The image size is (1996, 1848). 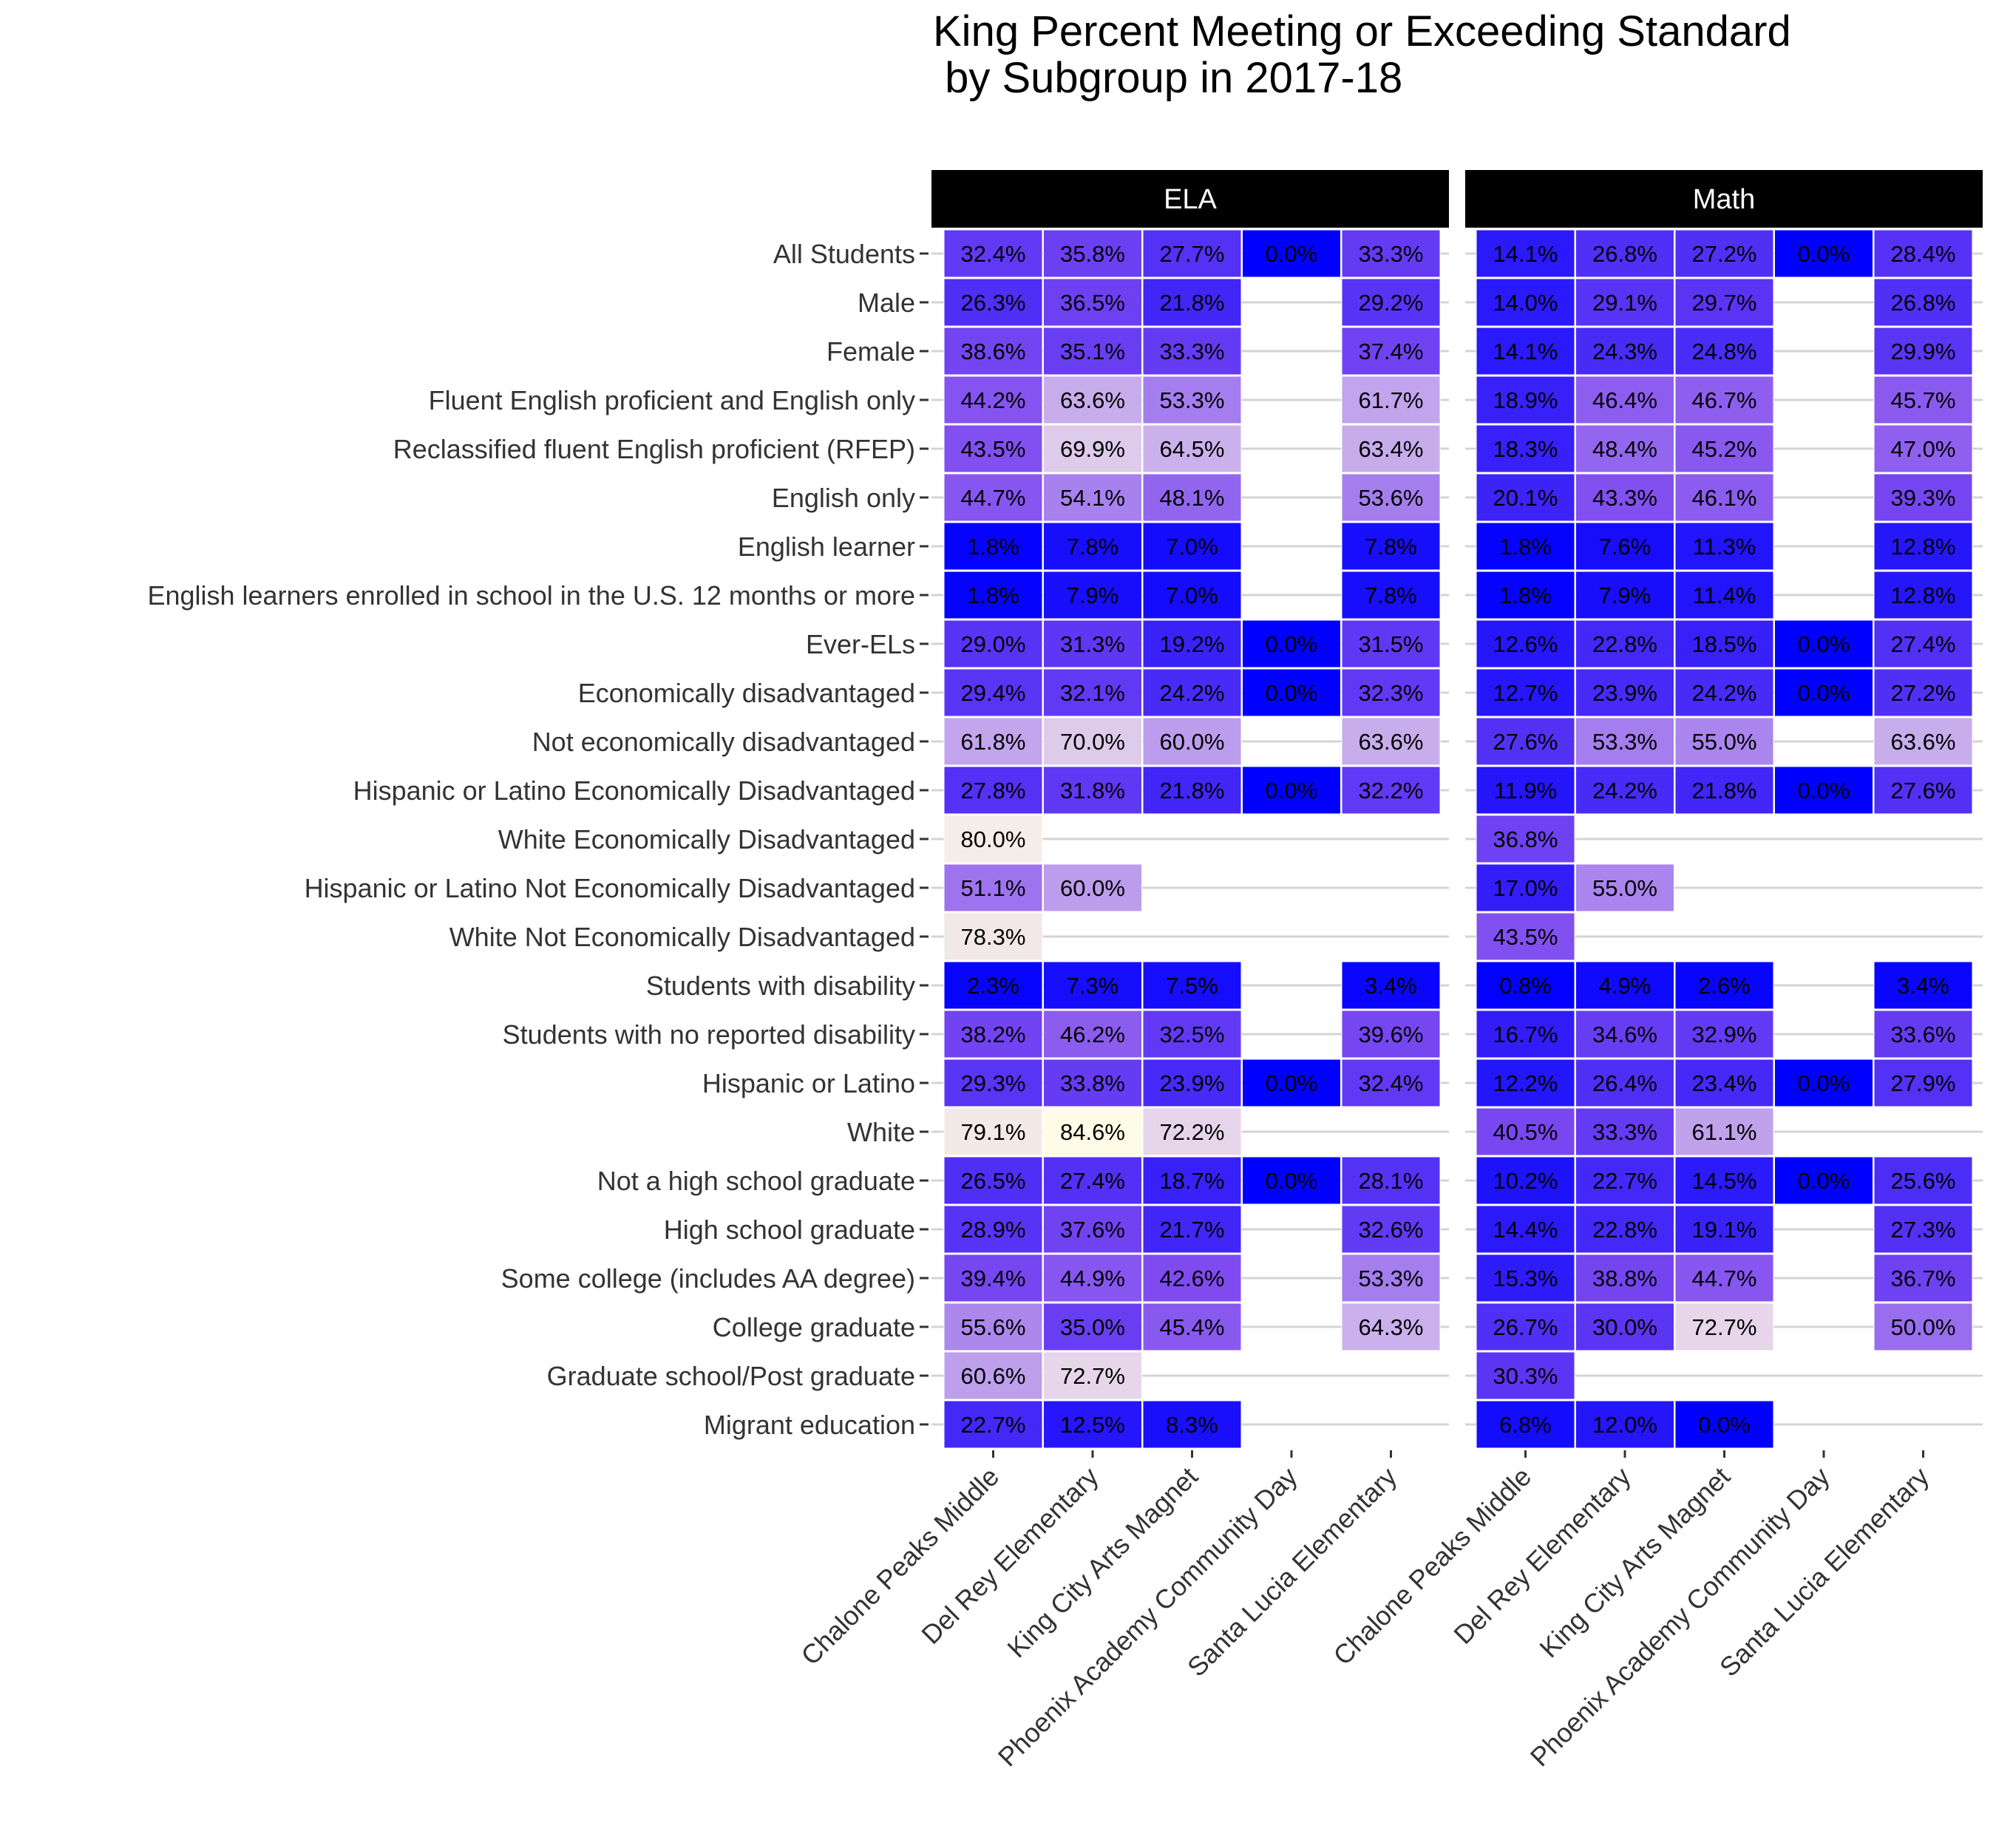 I want to click on cell-value-label: 19.2%, so click(x=1192, y=644).